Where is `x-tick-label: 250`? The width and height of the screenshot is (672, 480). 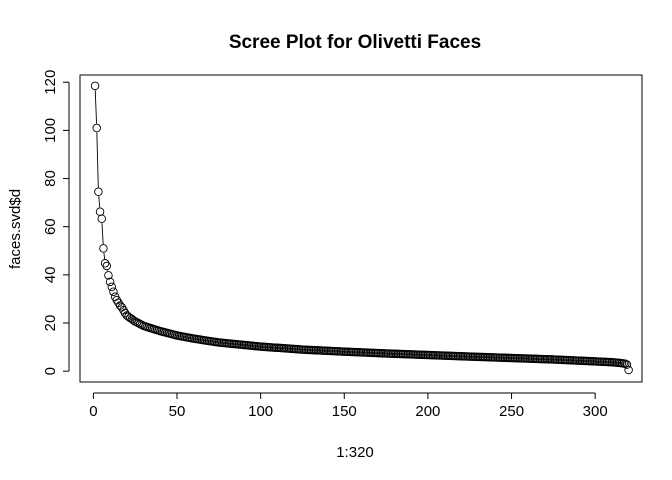 x-tick-label: 250 is located at coordinates (511, 411).